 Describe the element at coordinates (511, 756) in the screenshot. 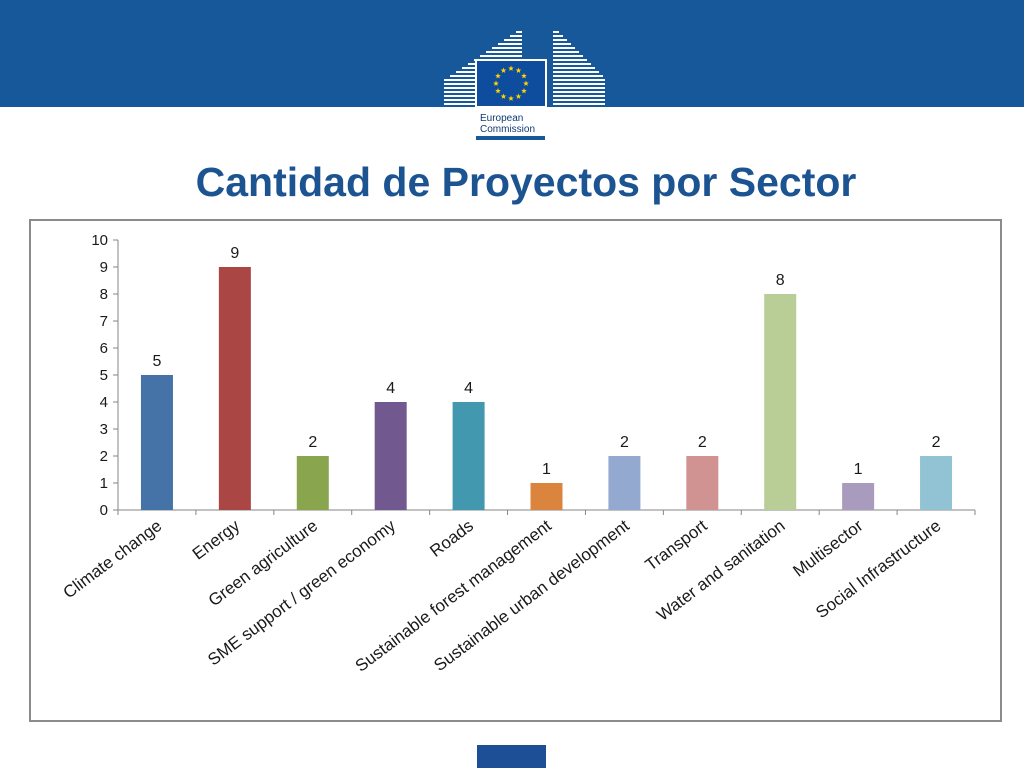

I see `footer-bar` at that location.